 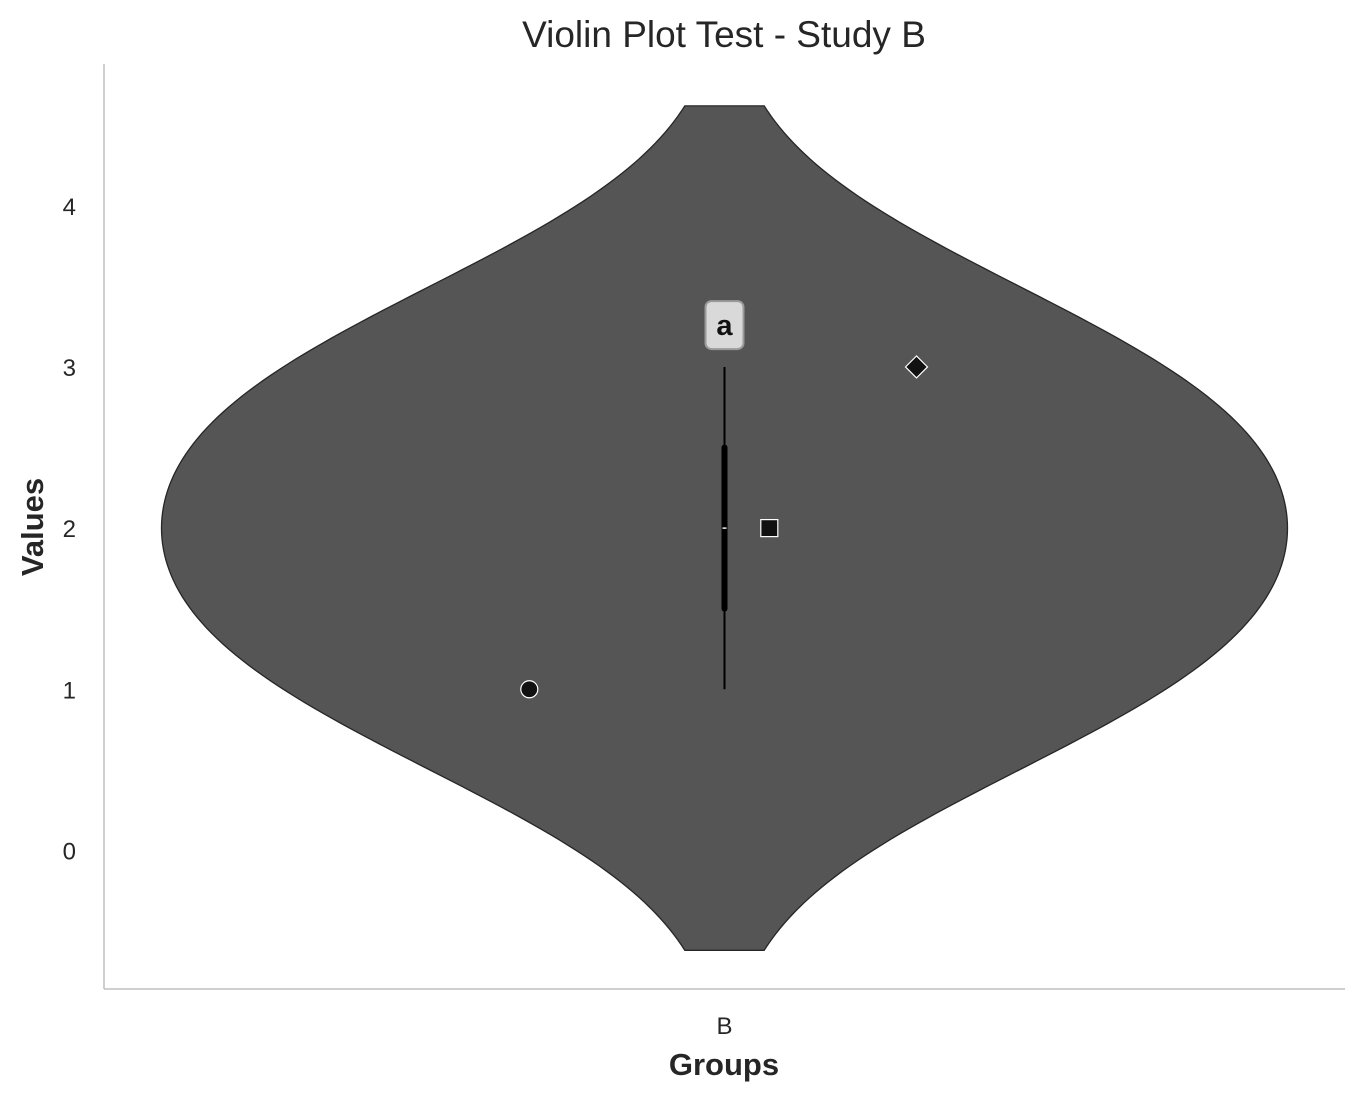 I want to click on x-axis-label: Groups, so click(x=724, y=1064).